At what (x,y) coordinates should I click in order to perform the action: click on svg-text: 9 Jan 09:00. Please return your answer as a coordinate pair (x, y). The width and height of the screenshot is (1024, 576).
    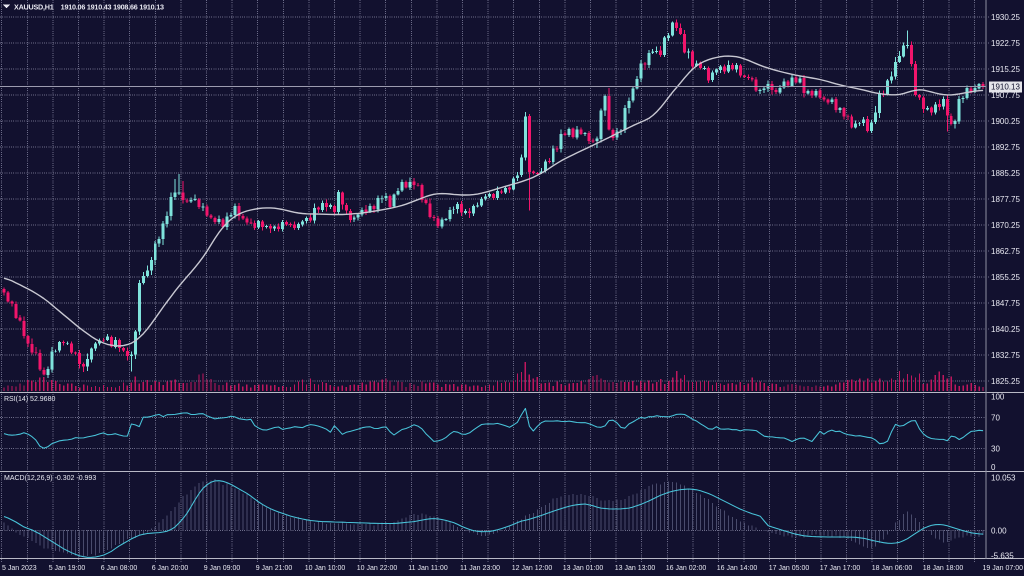
    Looking at the image, I should click on (222, 568).